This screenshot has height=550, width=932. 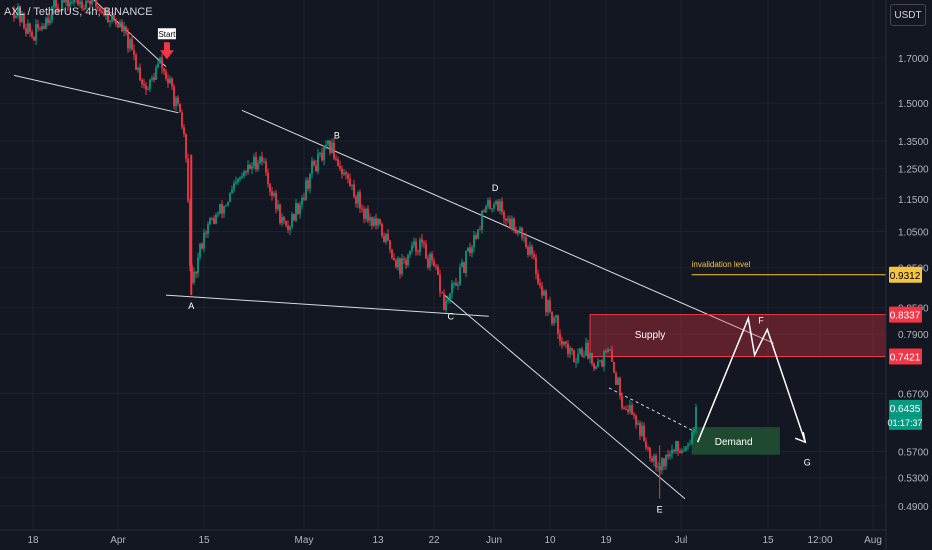 What do you see at coordinates (913, 394) in the screenshot?
I see `y-tick-label: 0.6700` at bounding box center [913, 394].